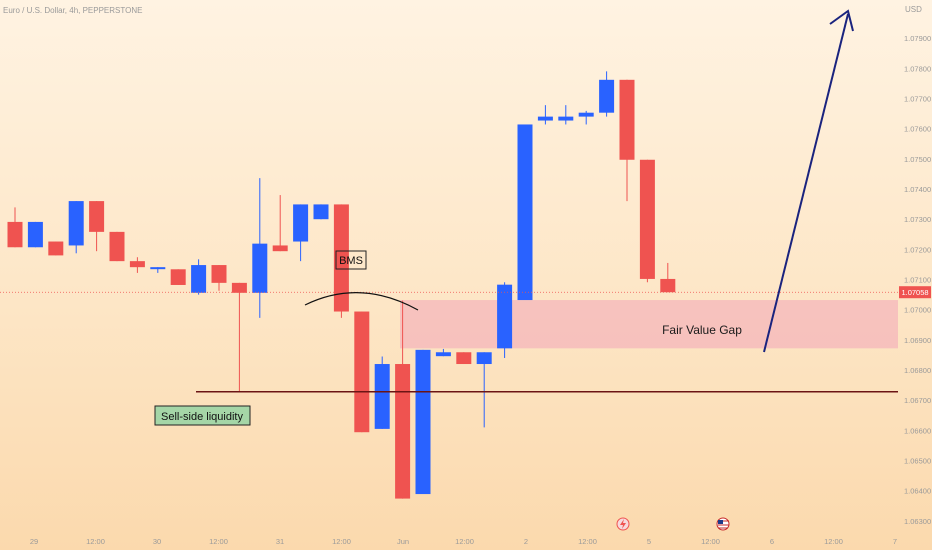  Describe the element at coordinates (772, 541) in the screenshot. I see `x-tick-label: 6` at that location.